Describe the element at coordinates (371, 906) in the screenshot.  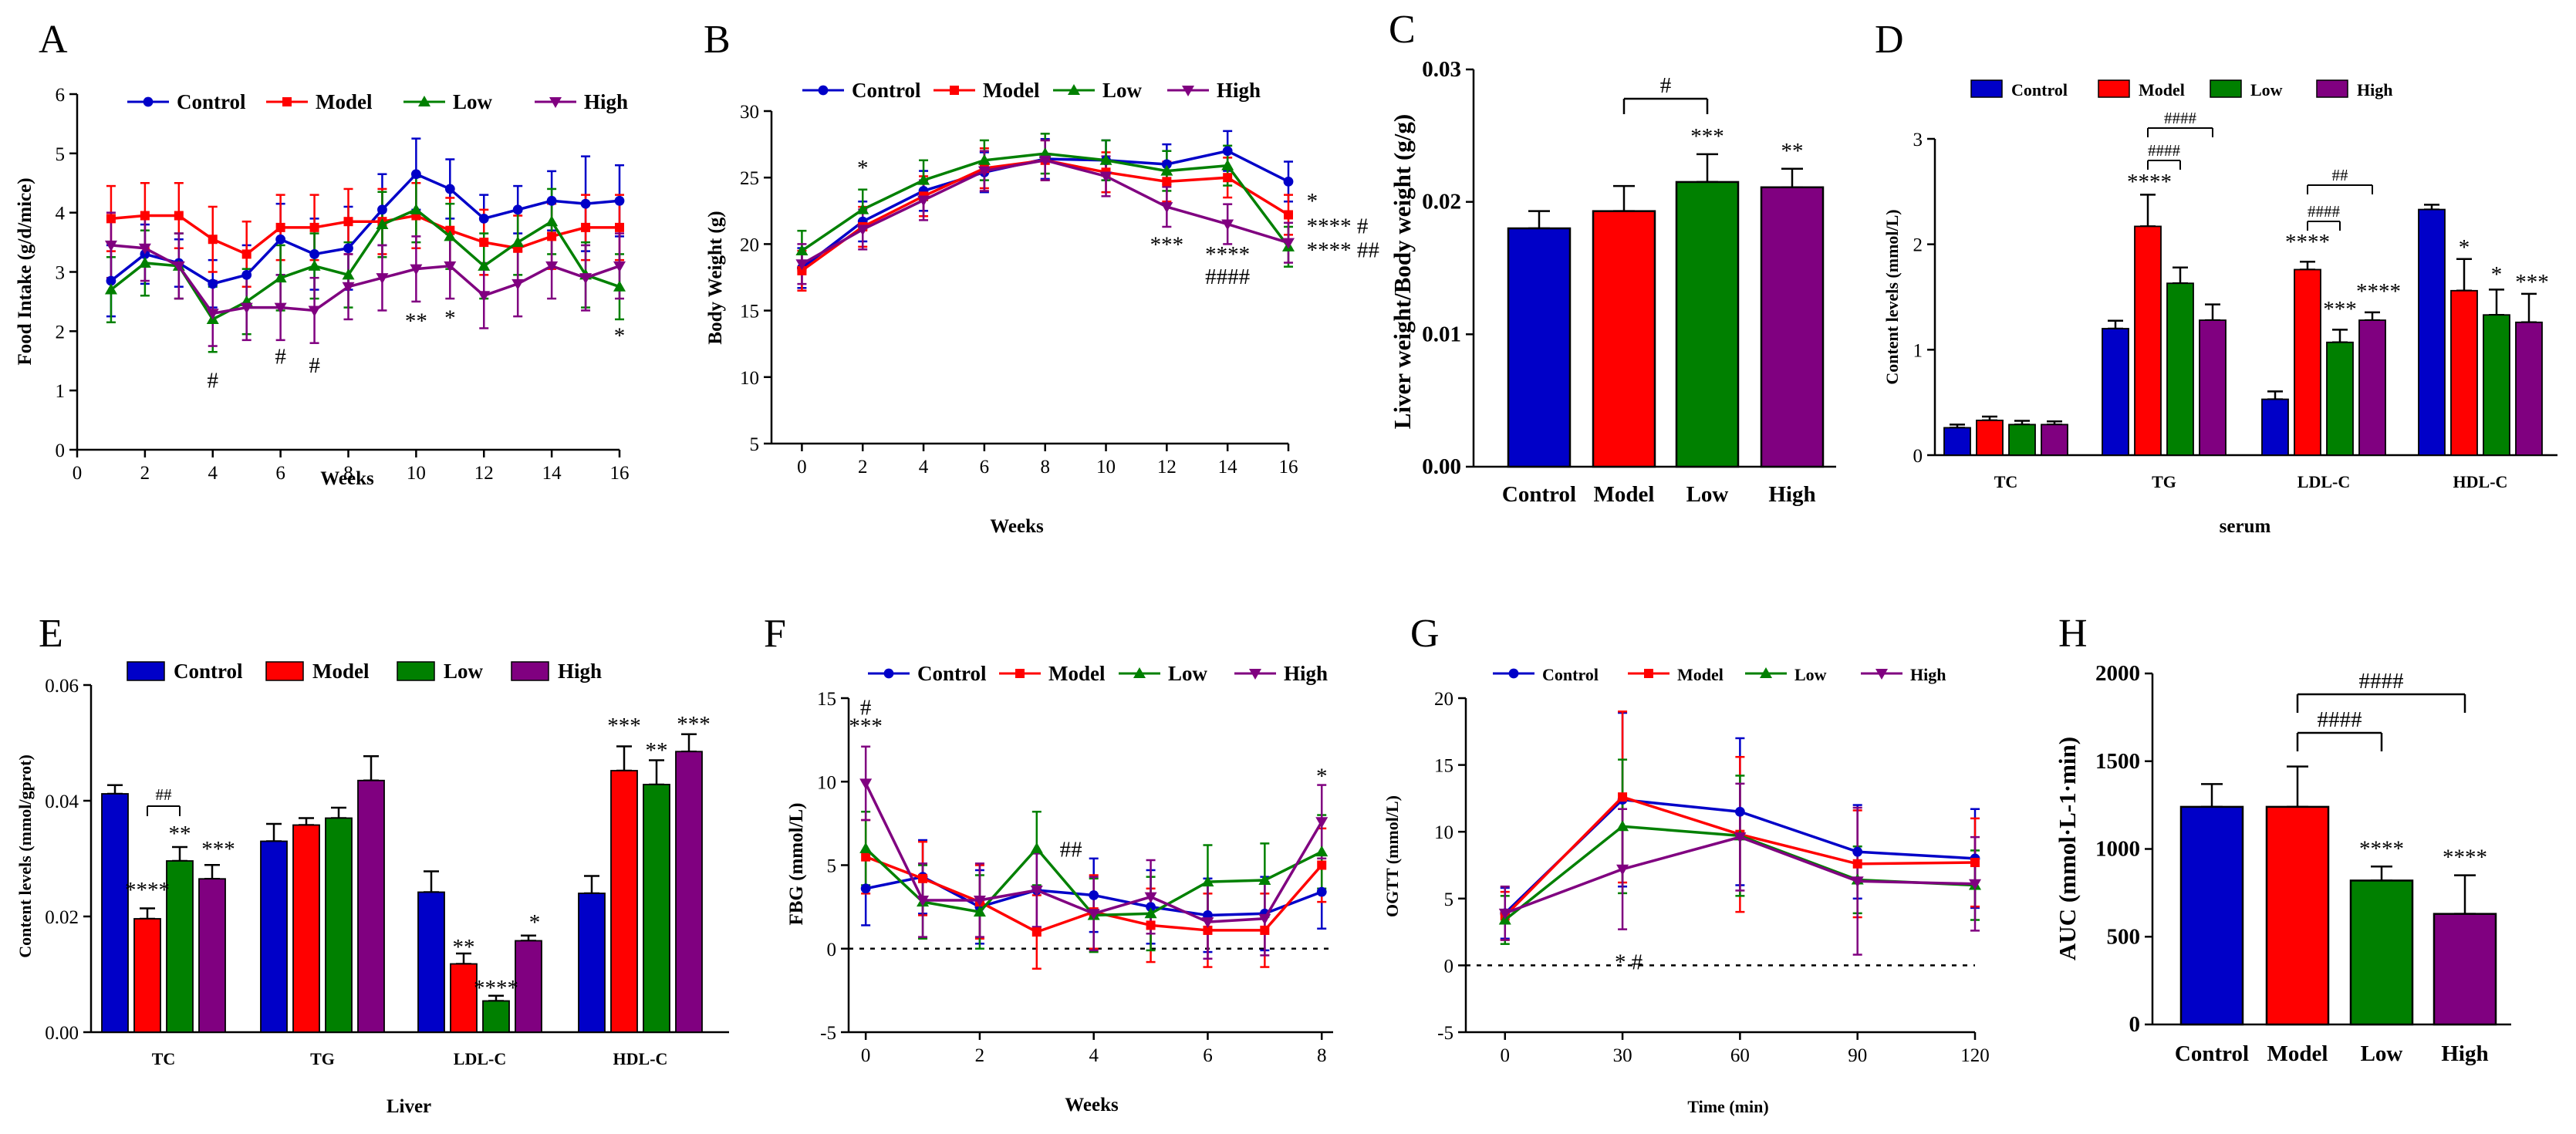
I see `bar-tg-high` at that location.